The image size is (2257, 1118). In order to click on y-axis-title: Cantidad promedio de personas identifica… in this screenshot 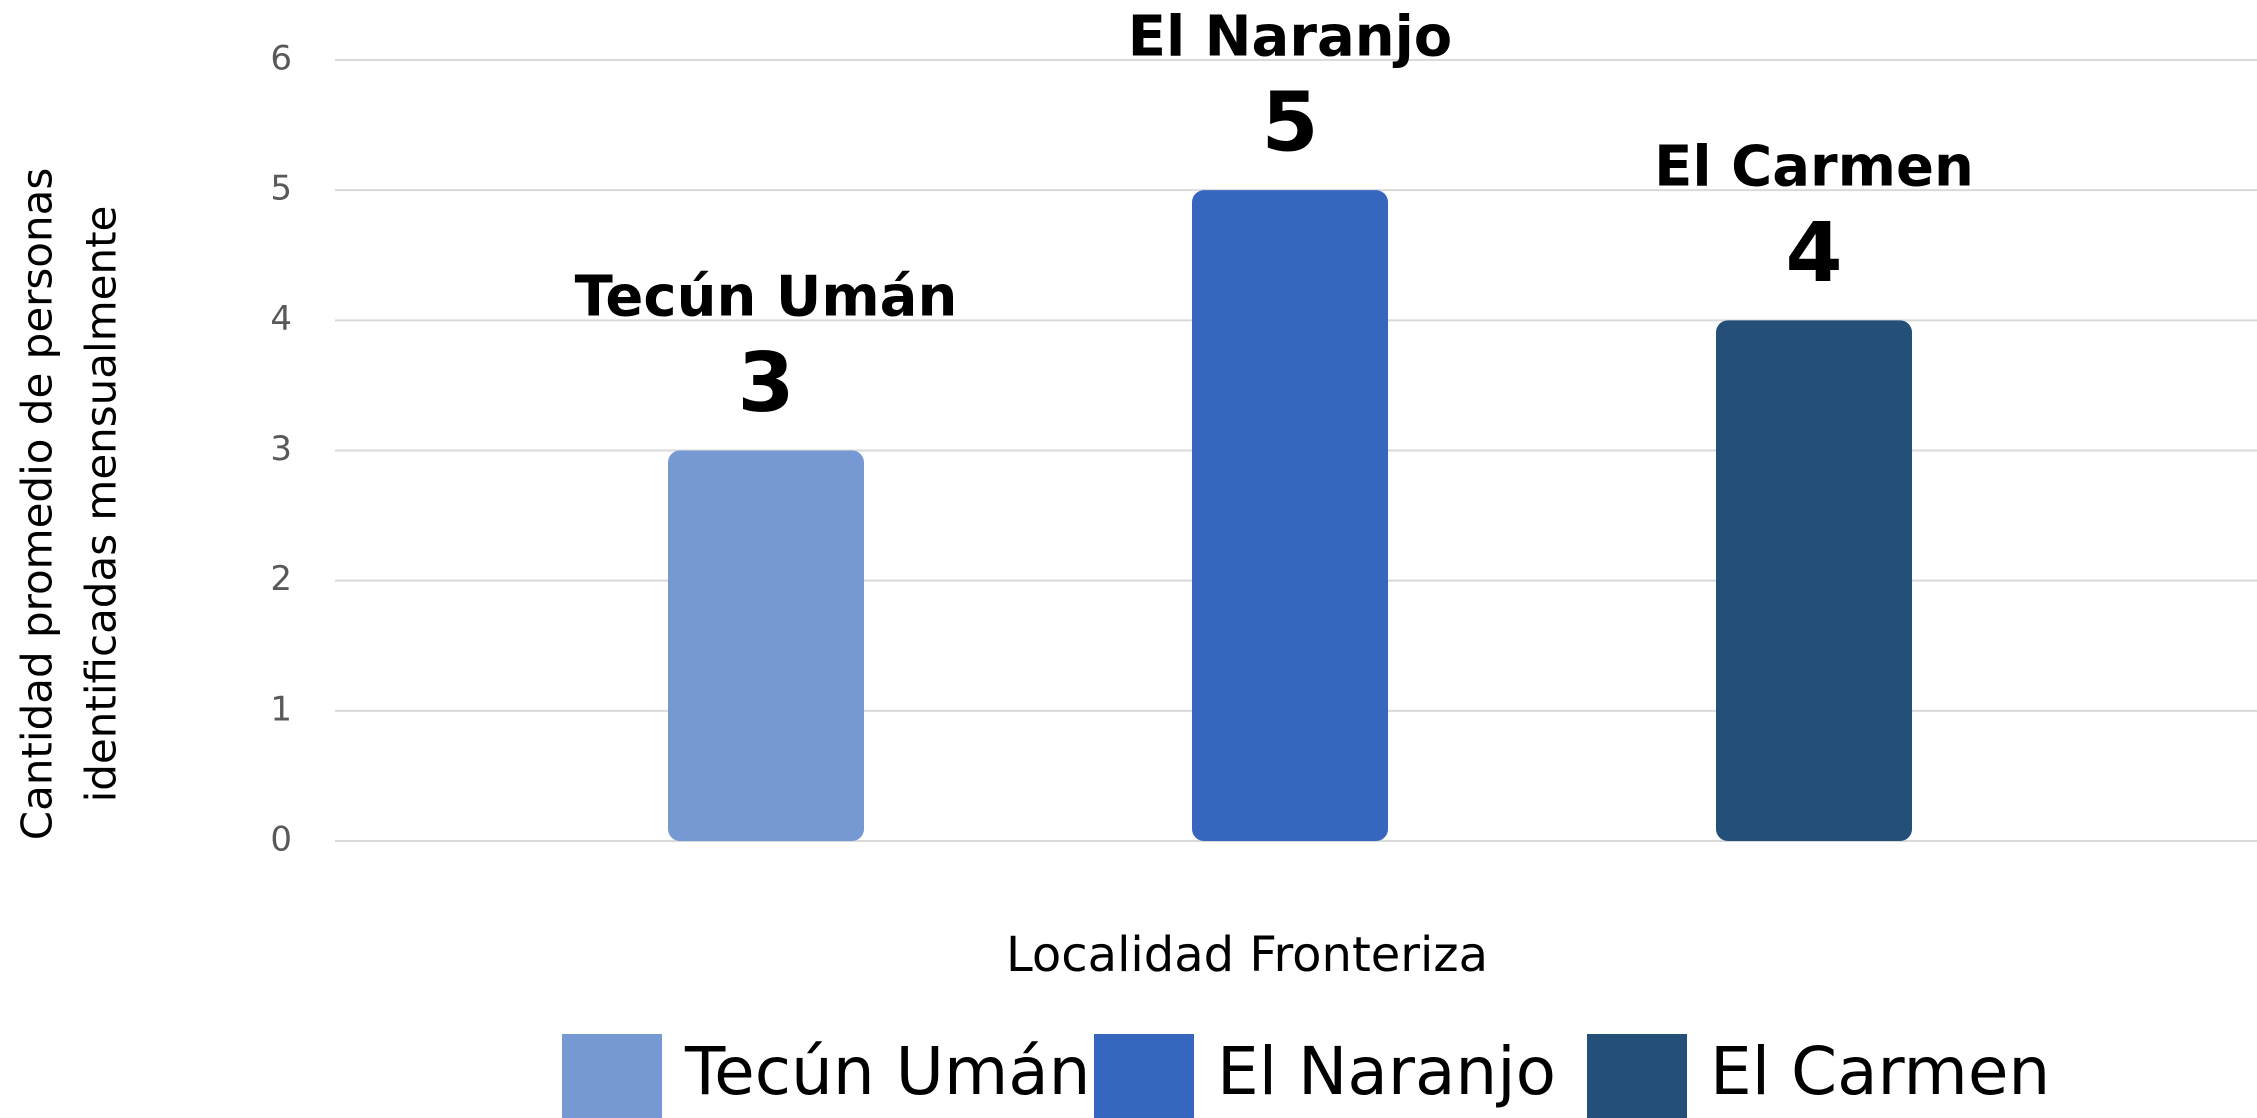, I will do `click(69, 504)`.